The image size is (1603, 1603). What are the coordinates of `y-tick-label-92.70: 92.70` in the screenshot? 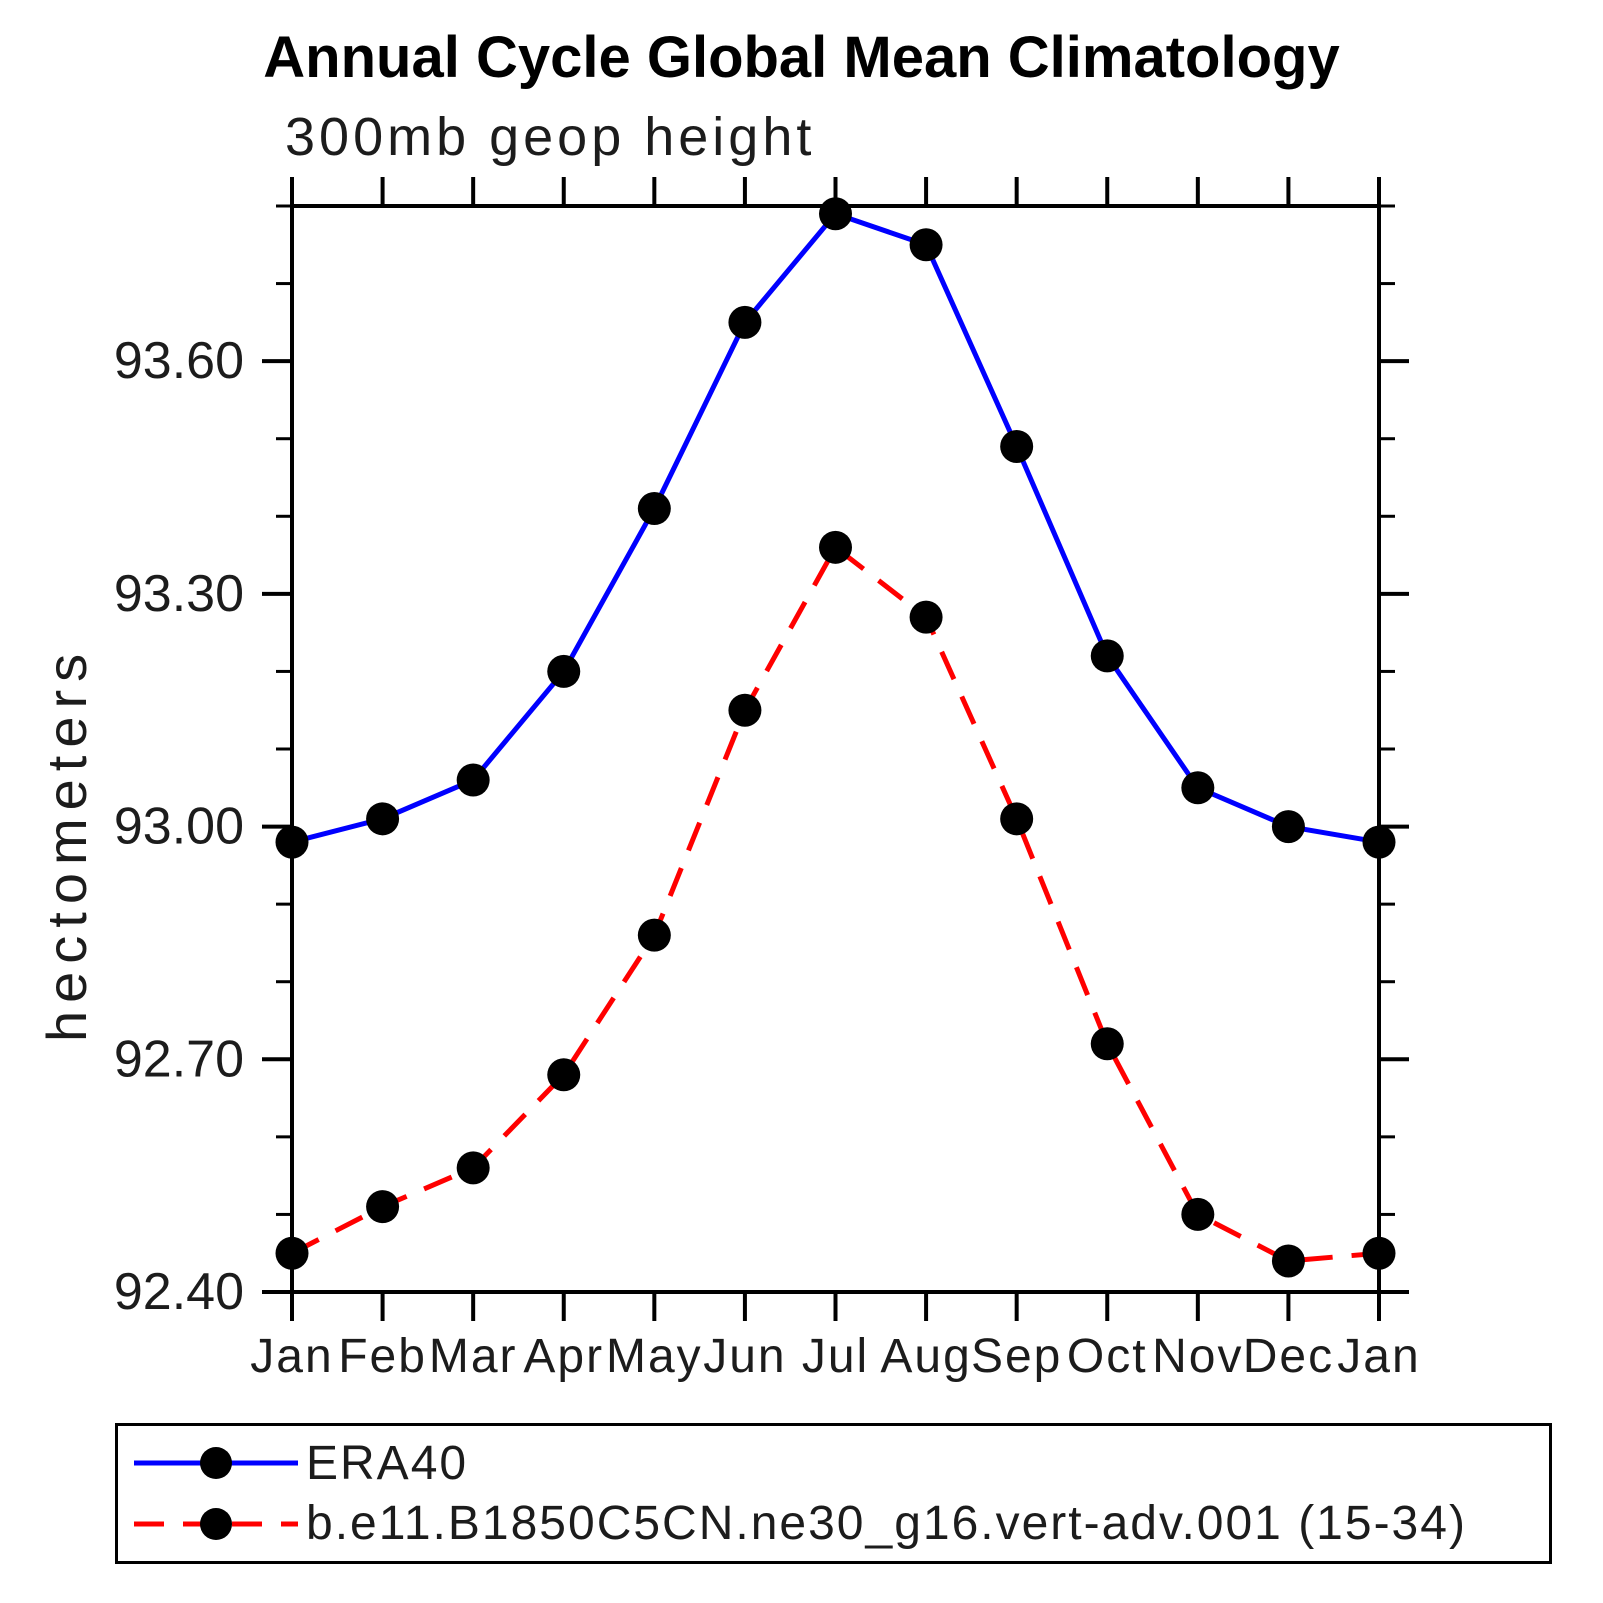 It's located at (179, 1059).